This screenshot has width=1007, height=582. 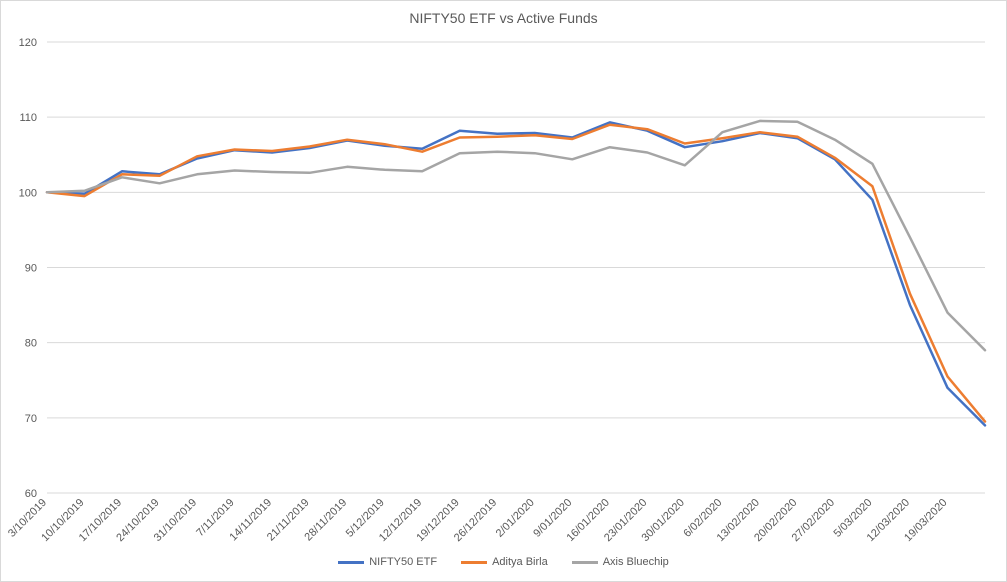 What do you see at coordinates (635, 562) in the screenshot?
I see `legend-label: Axis Bluechip` at bounding box center [635, 562].